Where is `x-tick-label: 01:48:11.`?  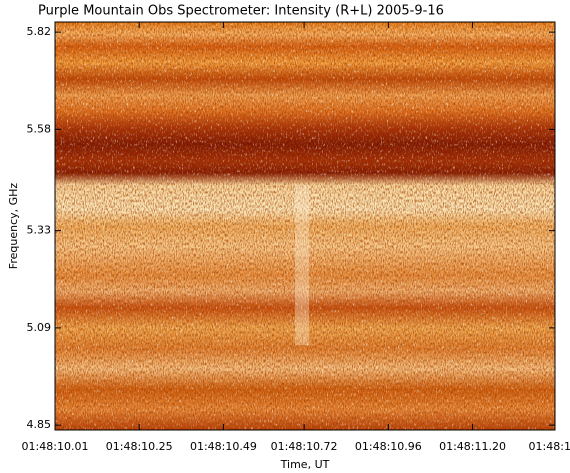 x-tick-label: 01:48:11. is located at coordinates (549, 446).